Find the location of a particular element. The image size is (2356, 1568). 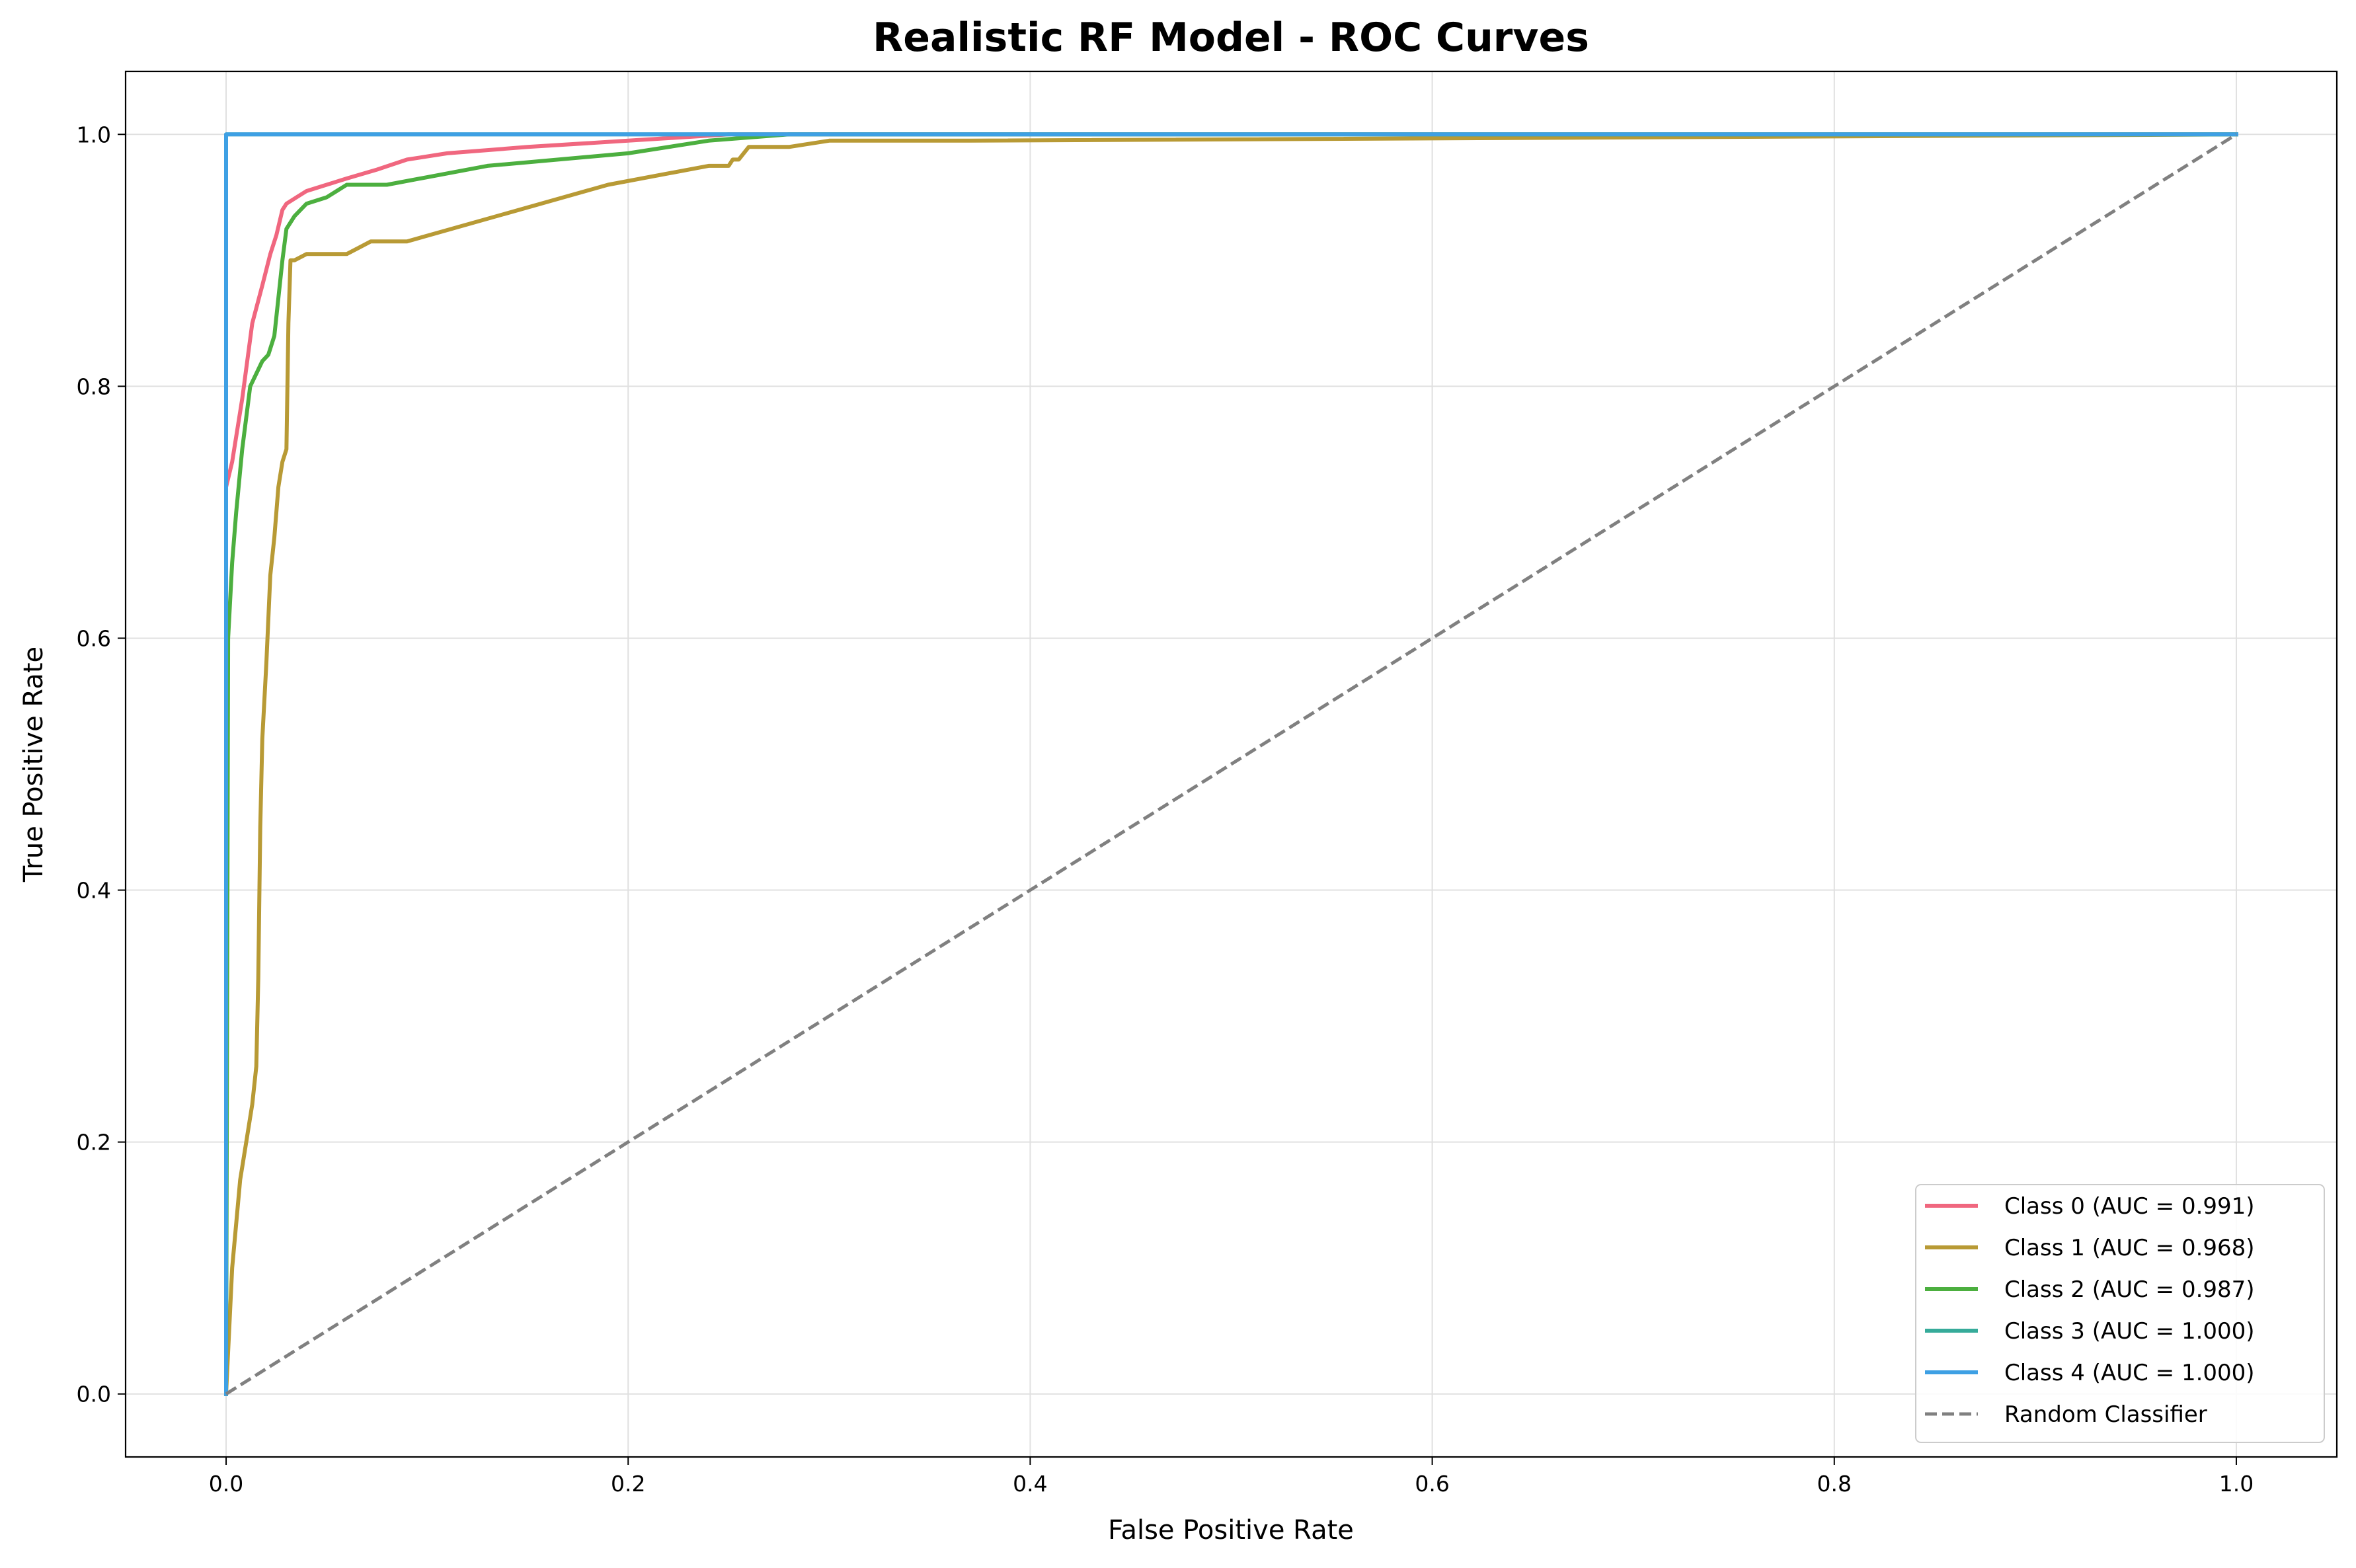

y-axis-label: True Positive Rate is located at coordinates (34, 764).